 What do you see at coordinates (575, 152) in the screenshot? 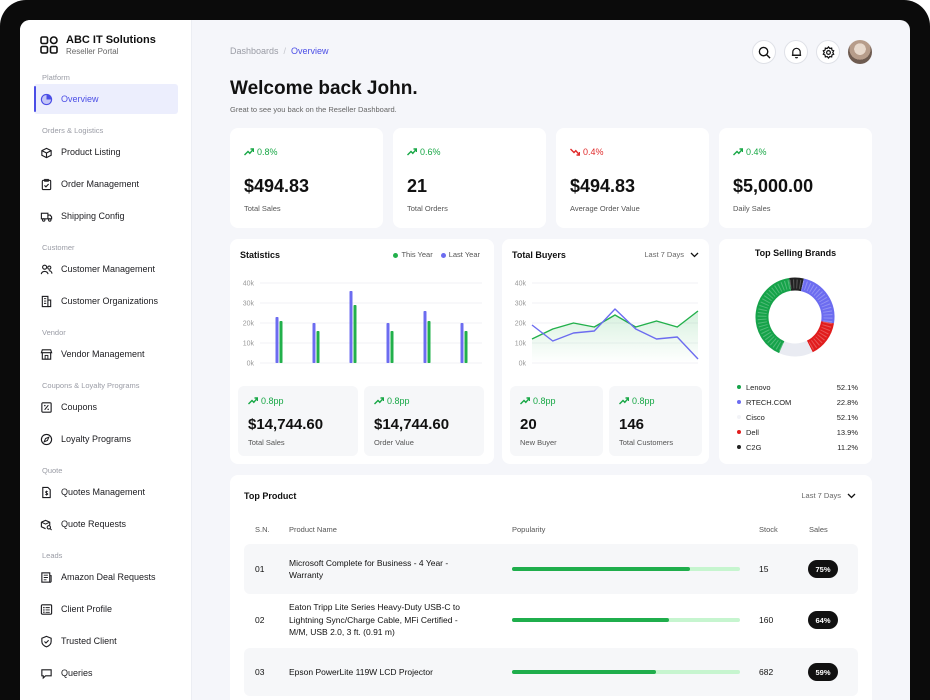
I see `trend-down-icon` at bounding box center [575, 152].